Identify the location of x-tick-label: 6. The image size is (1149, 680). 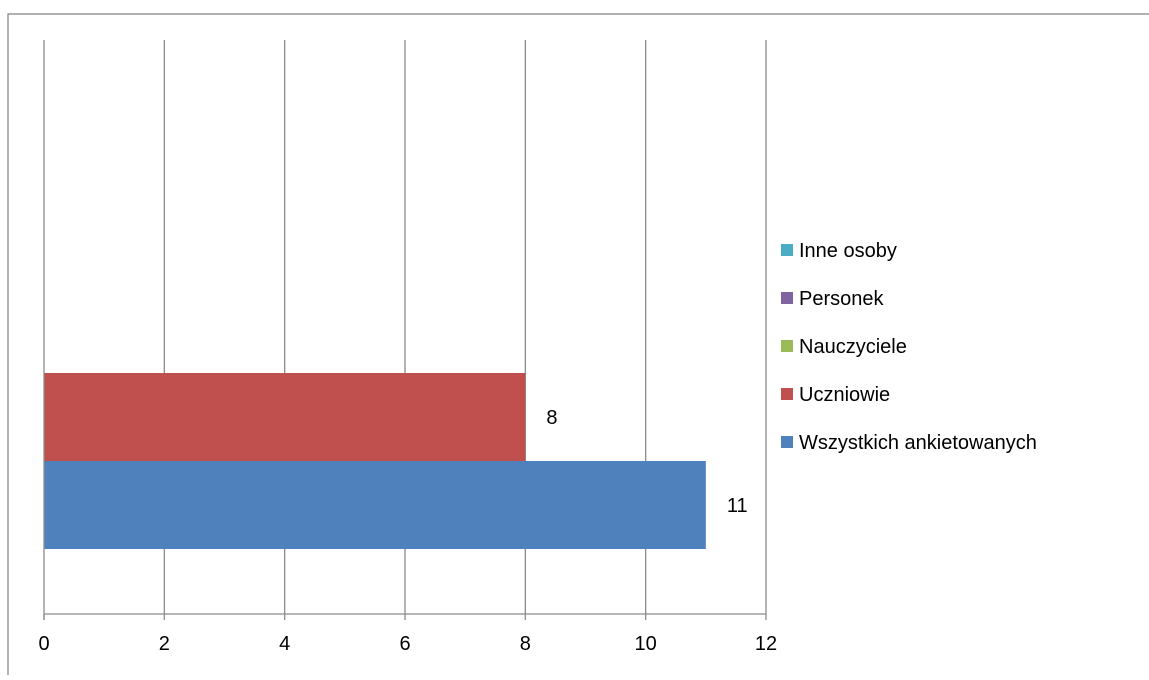
(404, 644).